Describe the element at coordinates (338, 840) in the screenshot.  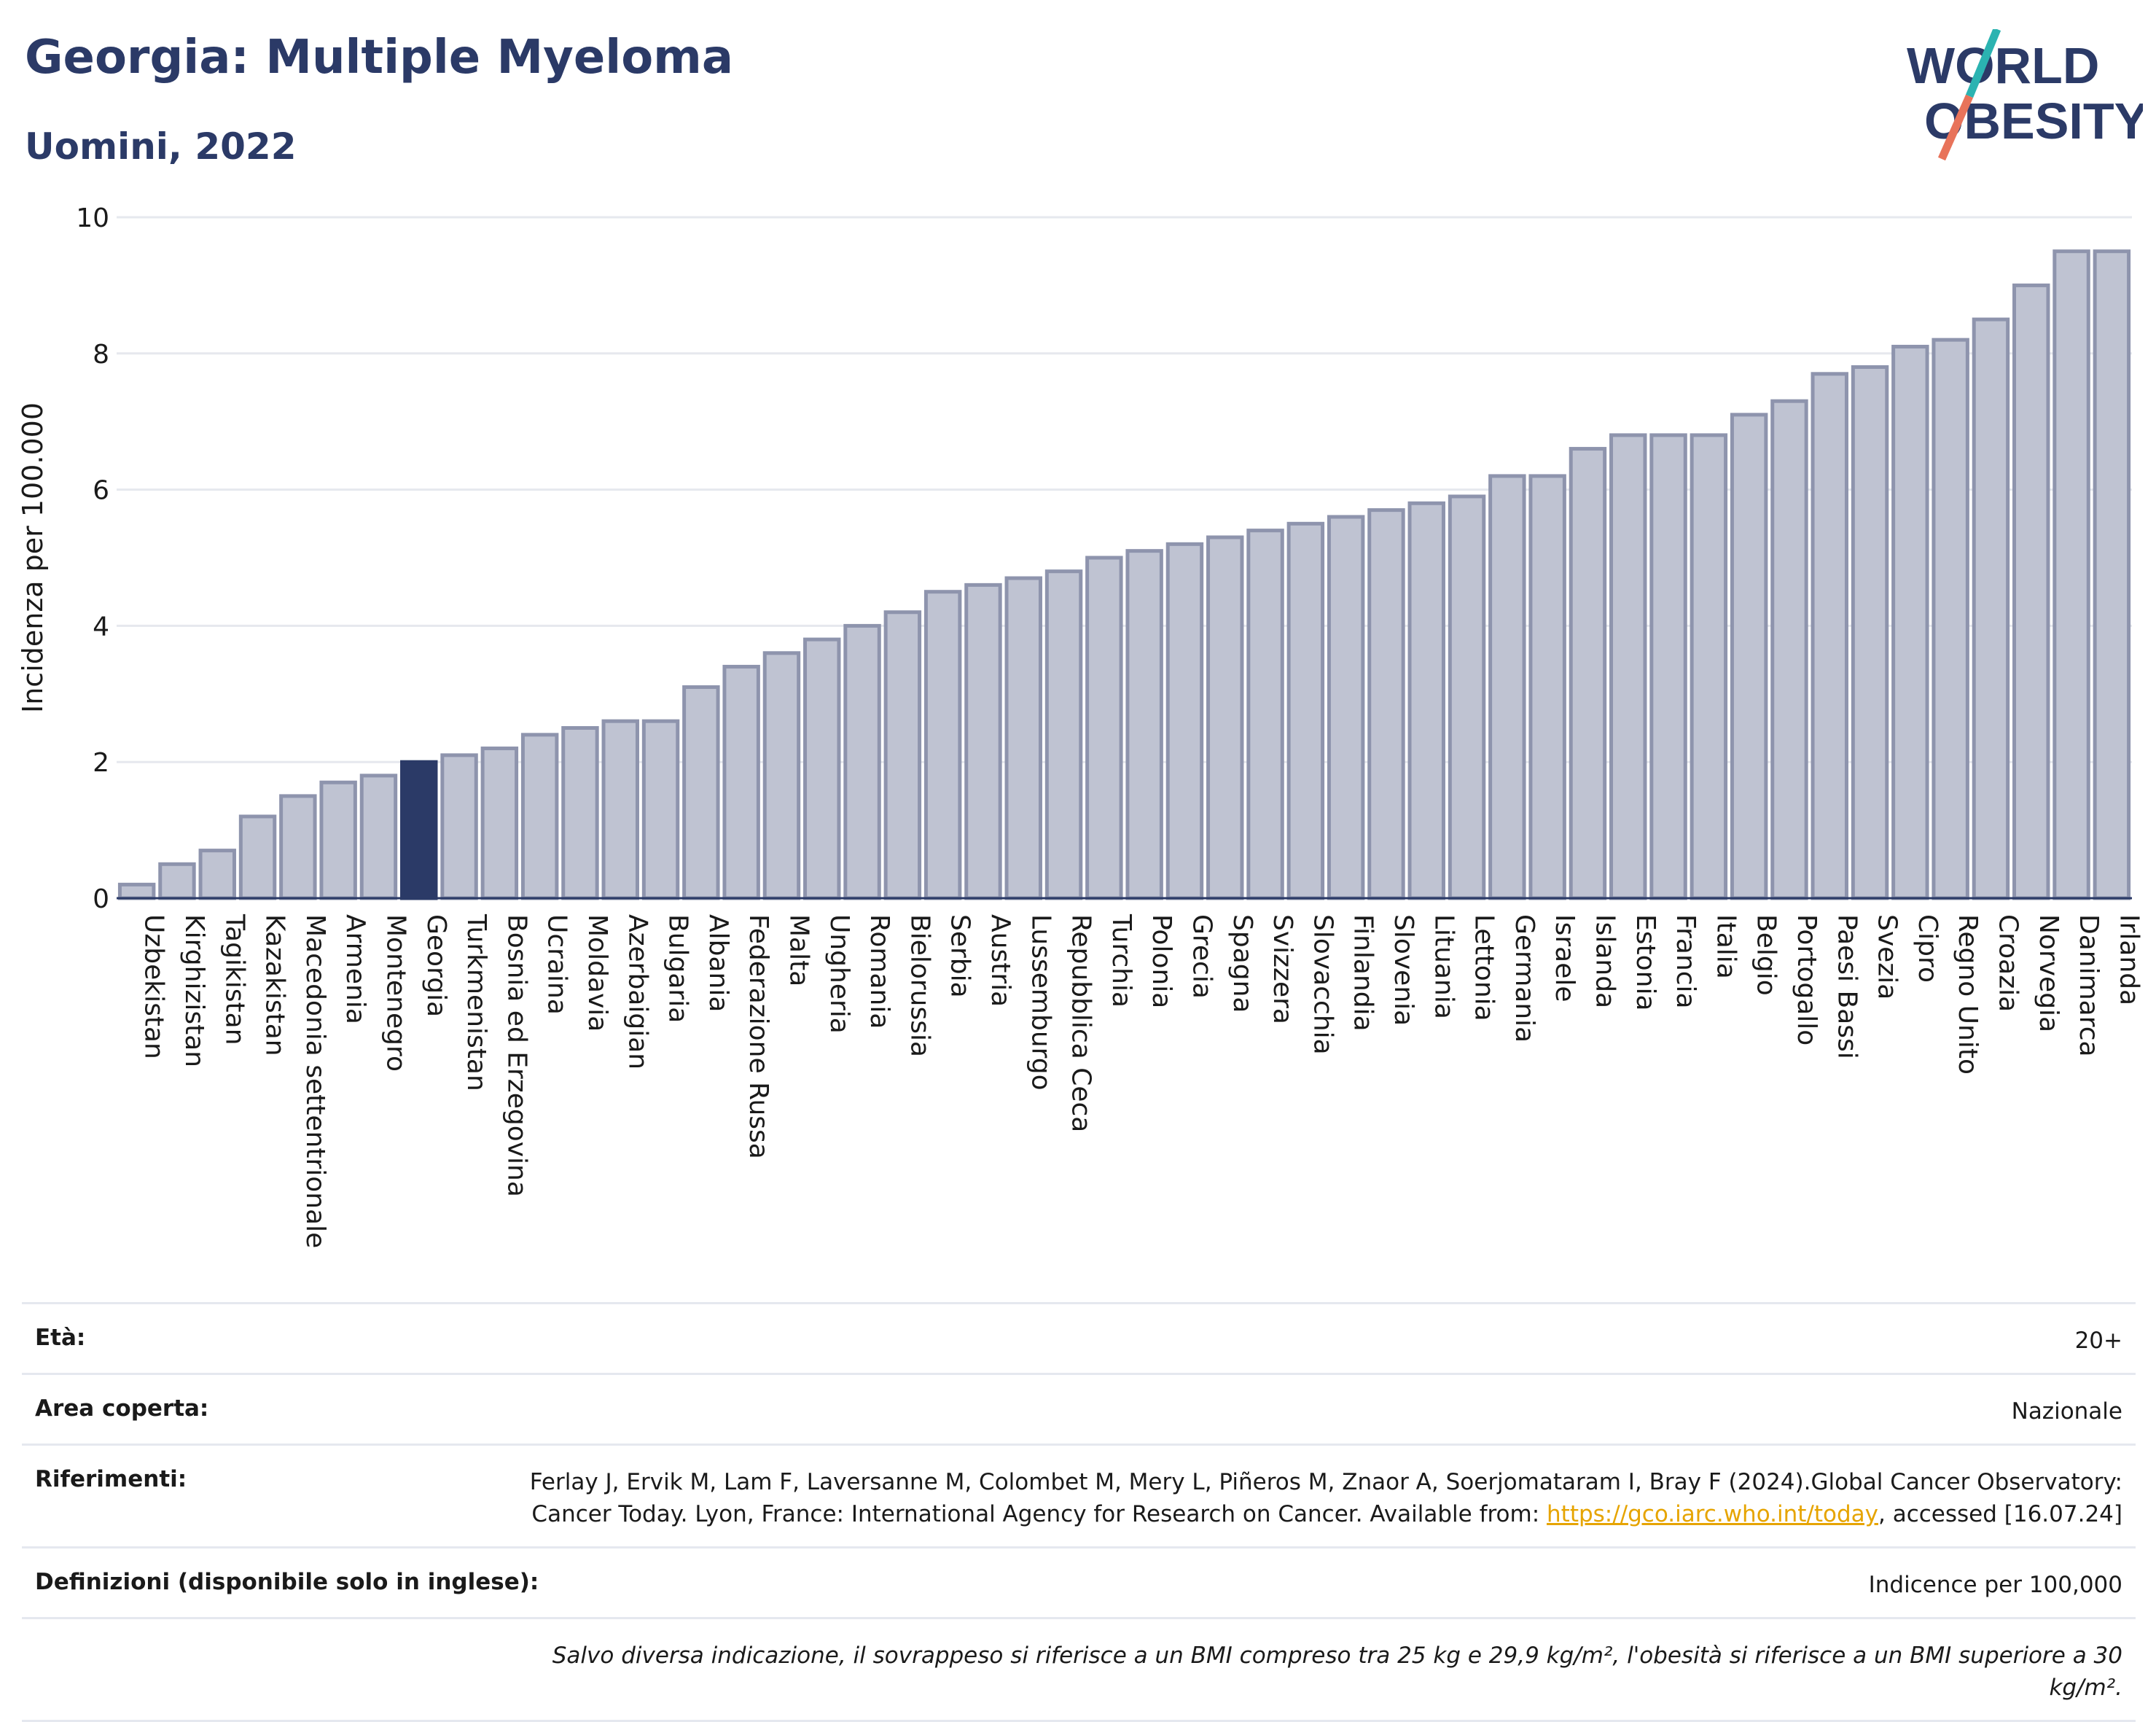
I see `bar-armenia` at that location.